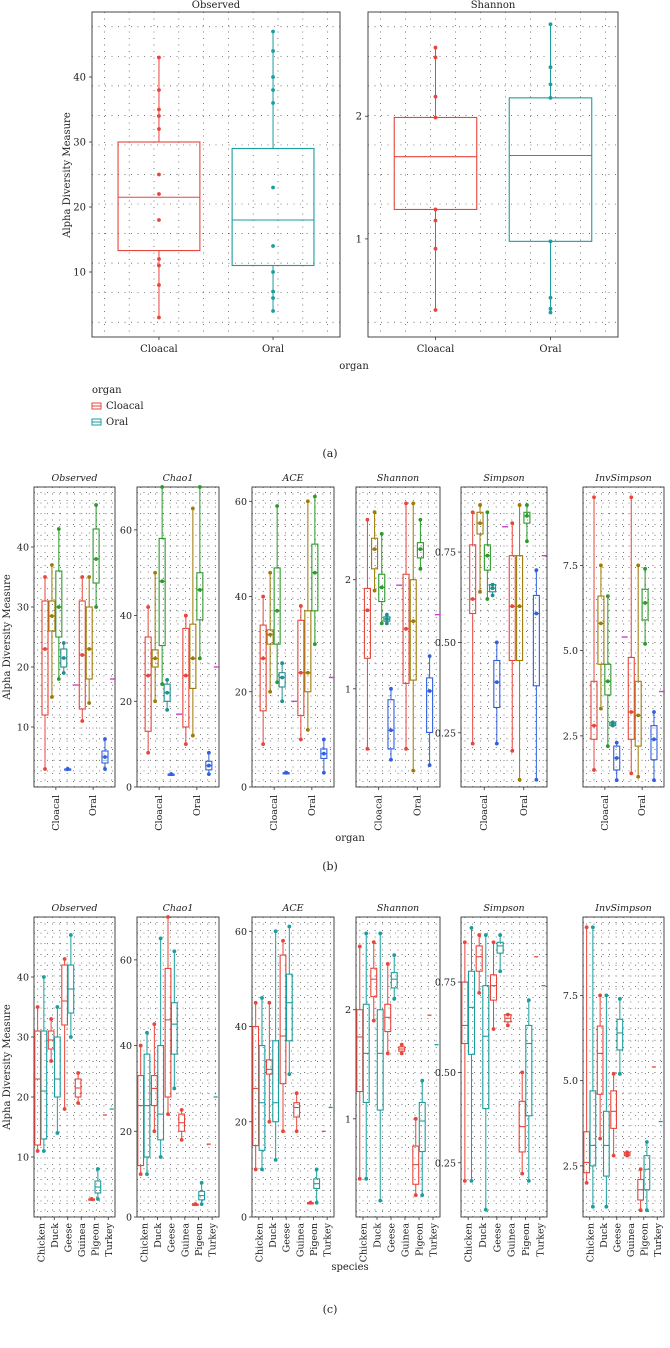  I want to click on facet-title: Chao1, so click(178, 478).